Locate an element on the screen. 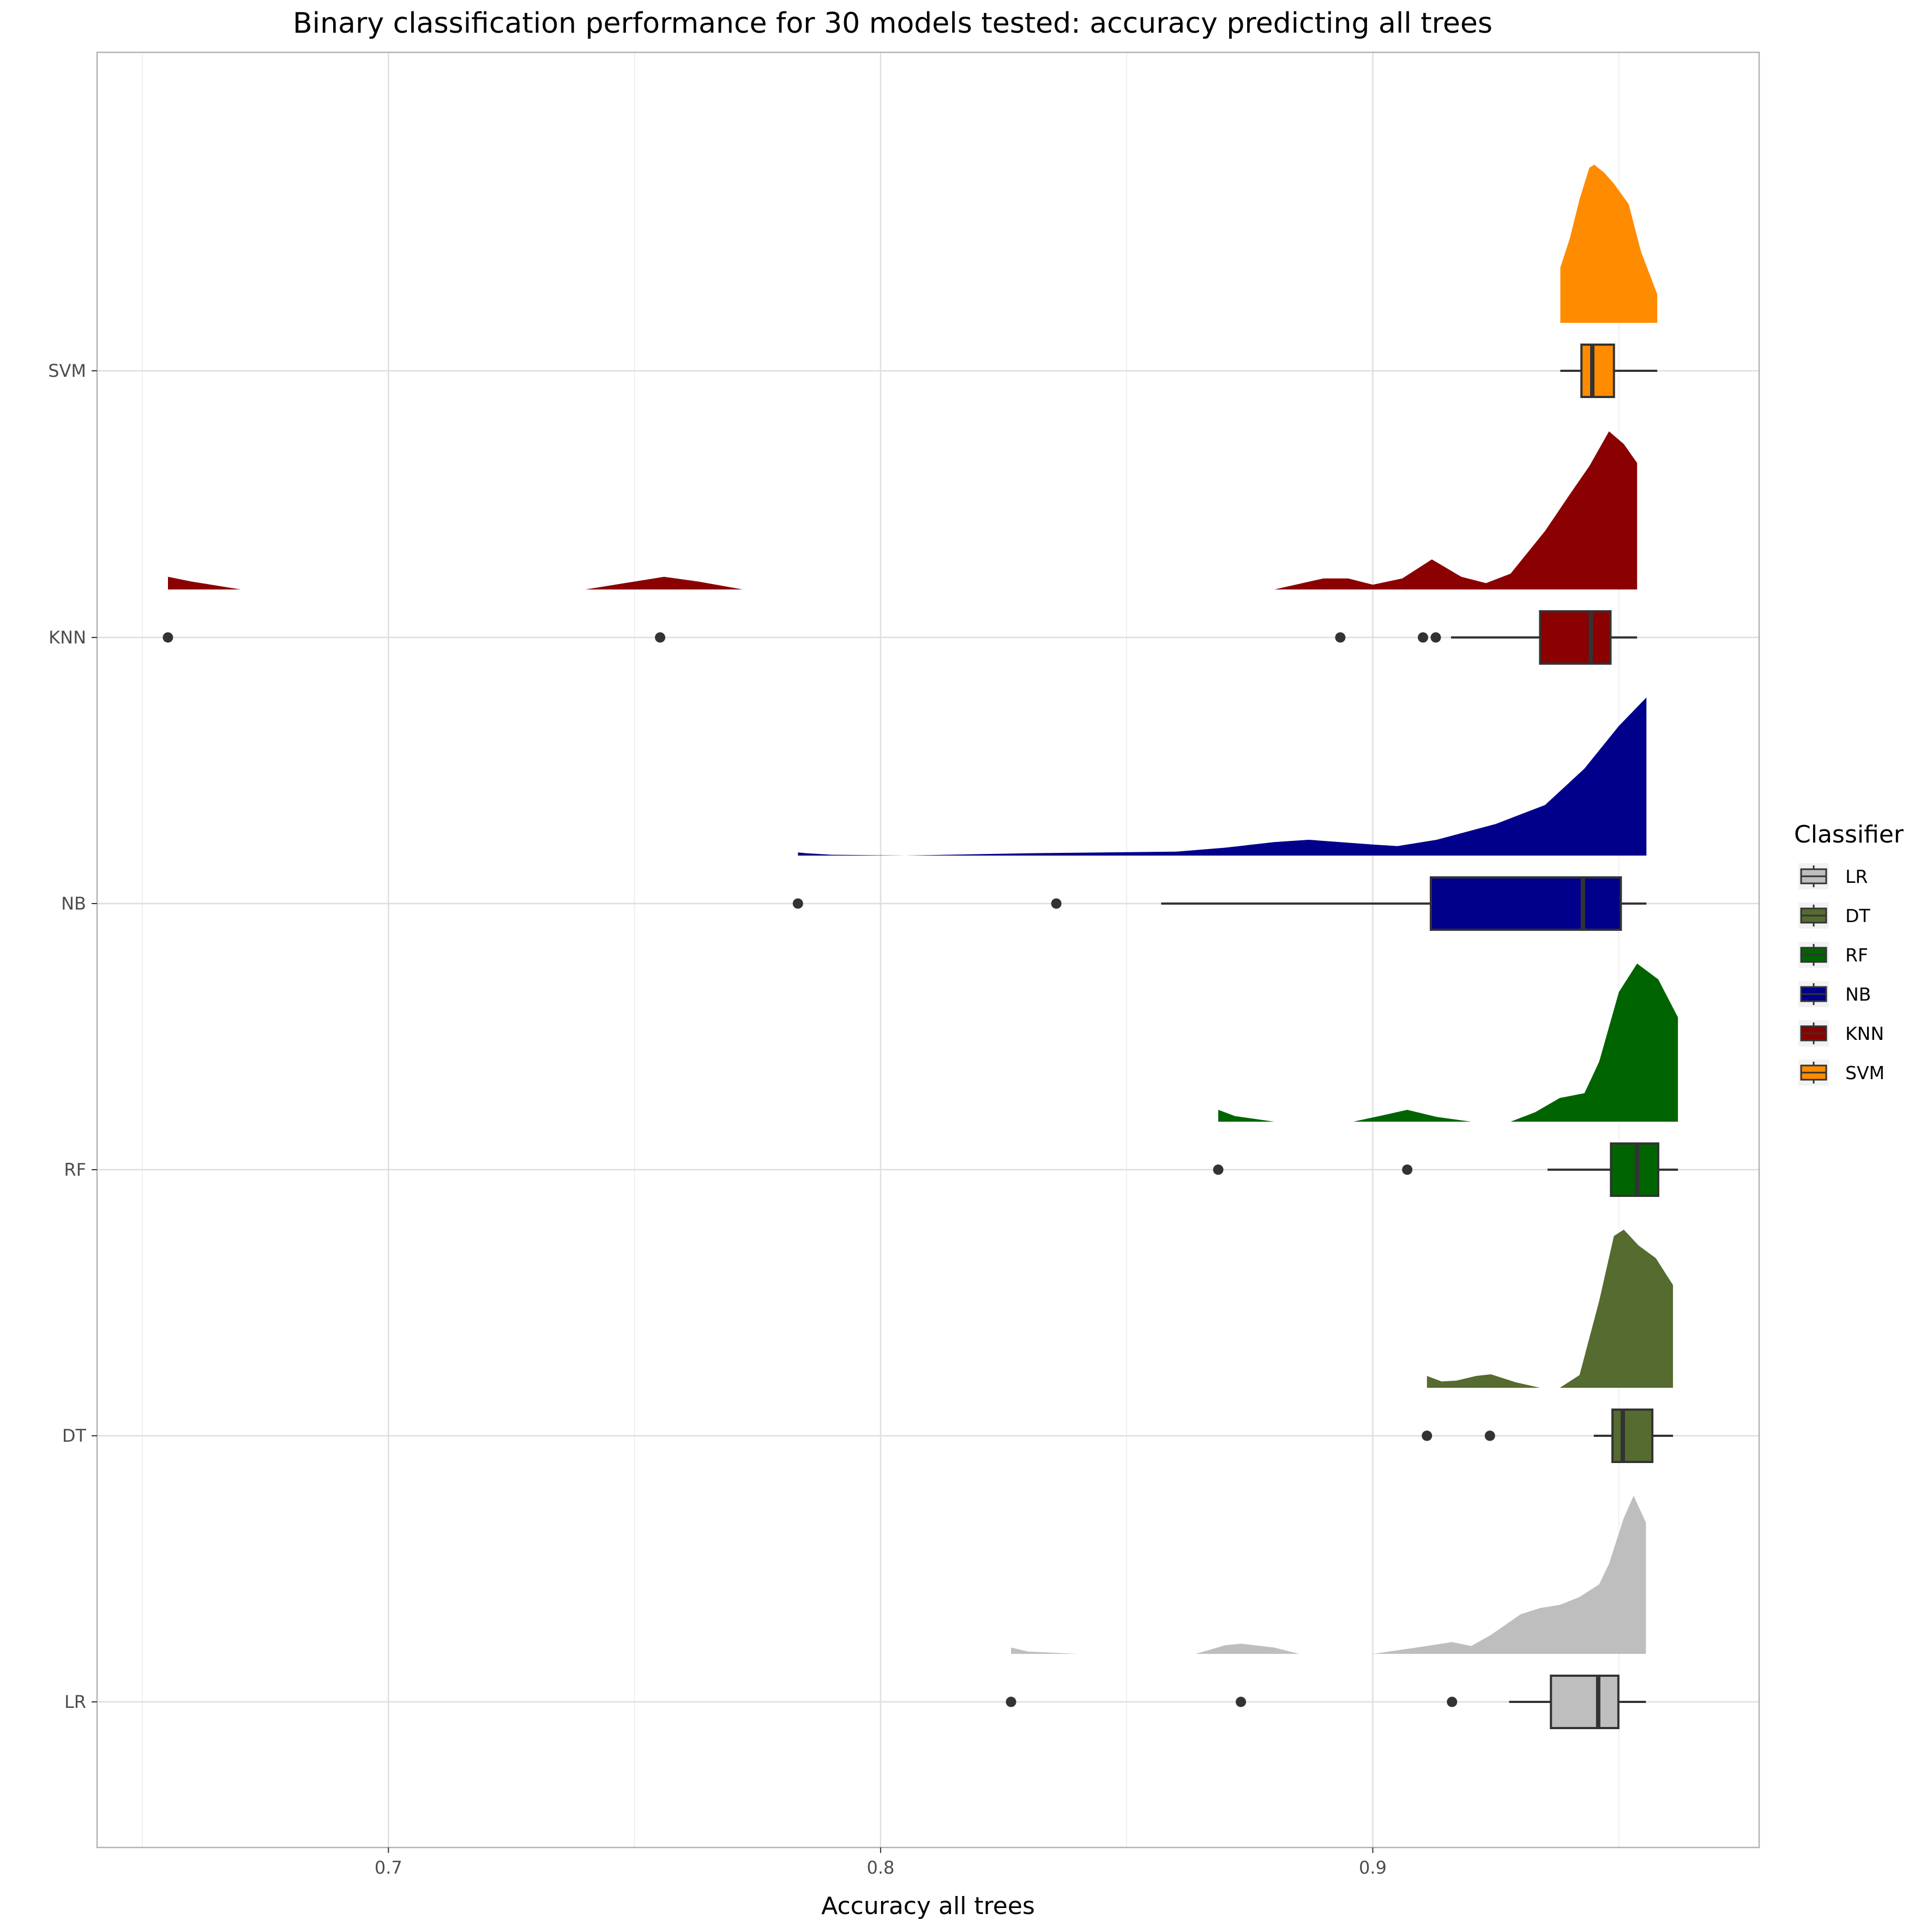  series-knn is located at coordinates (900, 548).